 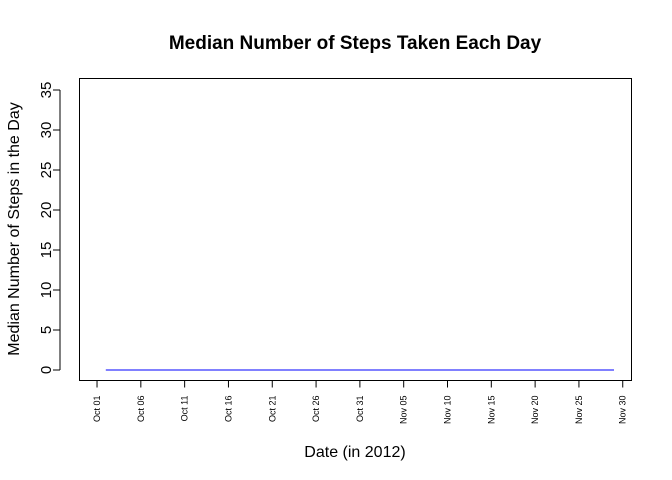 What do you see at coordinates (46, 250) in the screenshot?
I see `y-tick-label: 15` at bounding box center [46, 250].